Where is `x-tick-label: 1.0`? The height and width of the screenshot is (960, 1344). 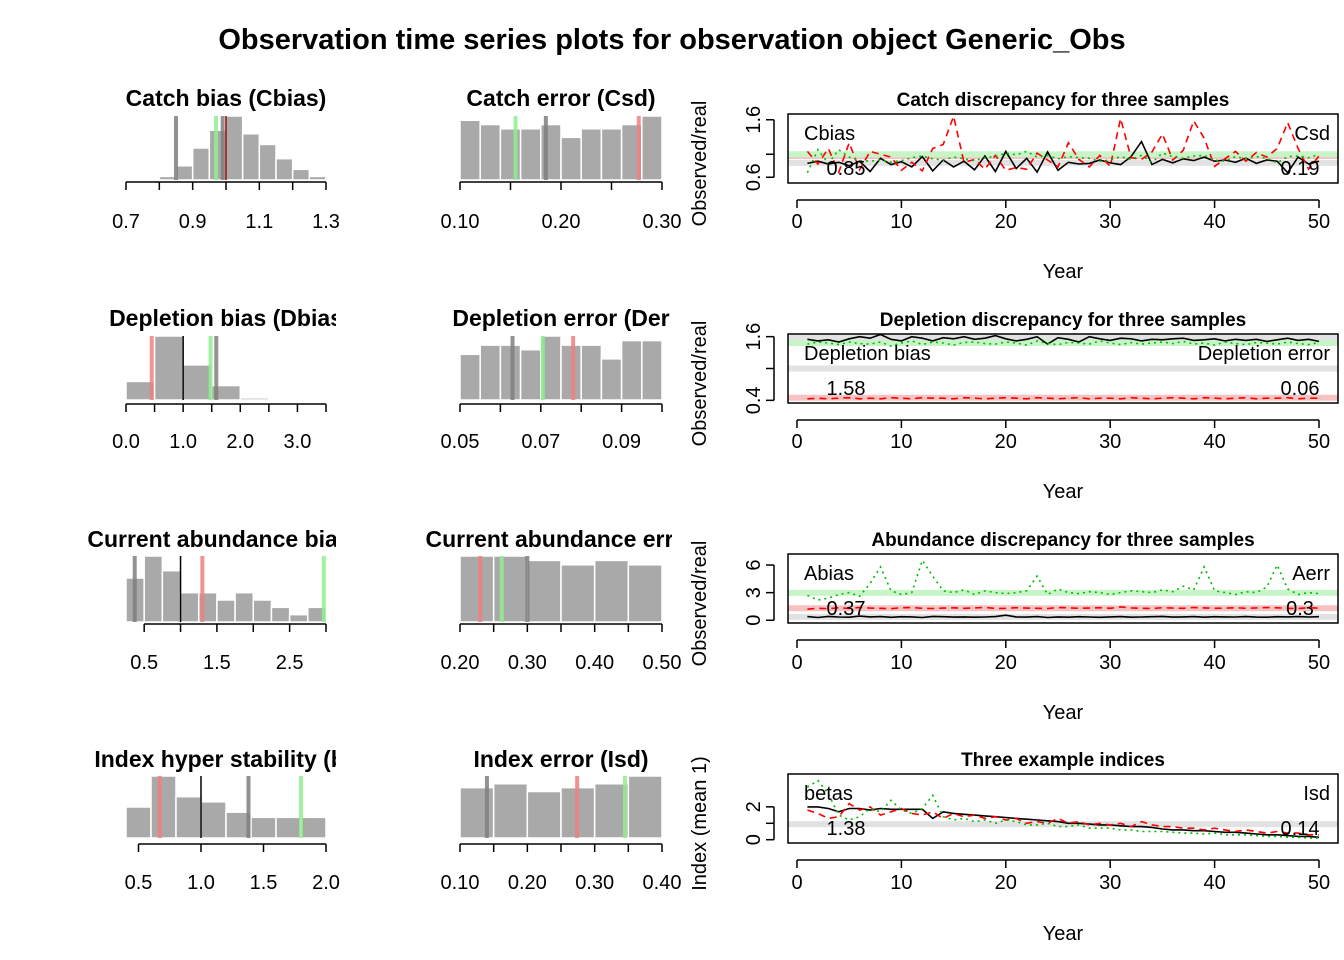 x-tick-label: 1.0 is located at coordinates (201, 883).